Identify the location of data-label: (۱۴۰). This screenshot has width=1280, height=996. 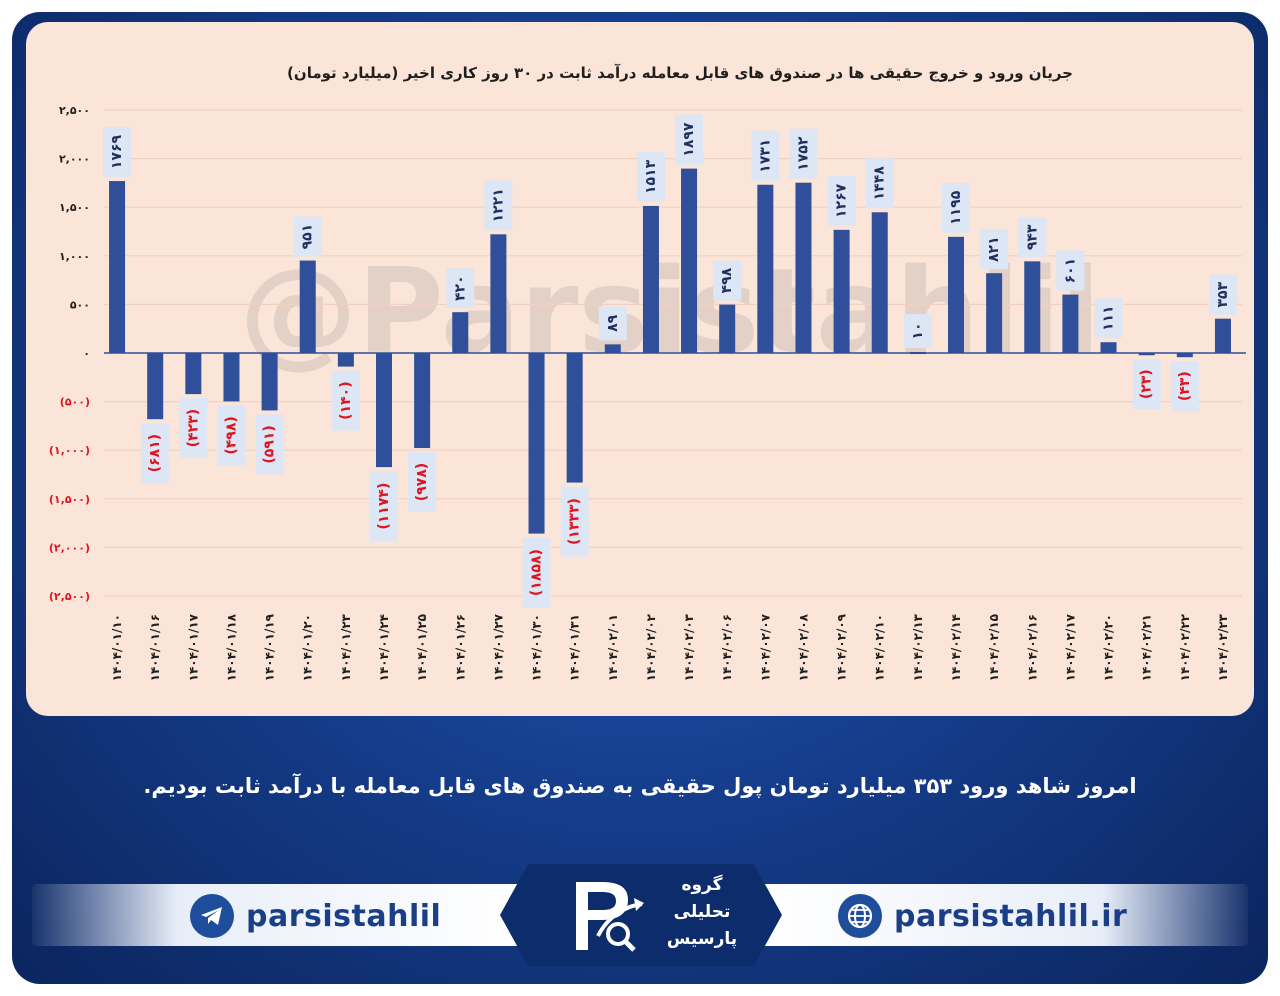
(346, 400).